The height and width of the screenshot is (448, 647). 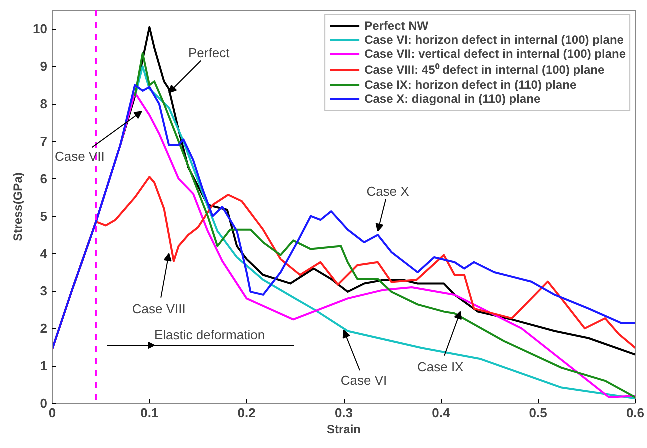 What do you see at coordinates (44, 291) in the screenshot?
I see `y-tick-label: 3` at bounding box center [44, 291].